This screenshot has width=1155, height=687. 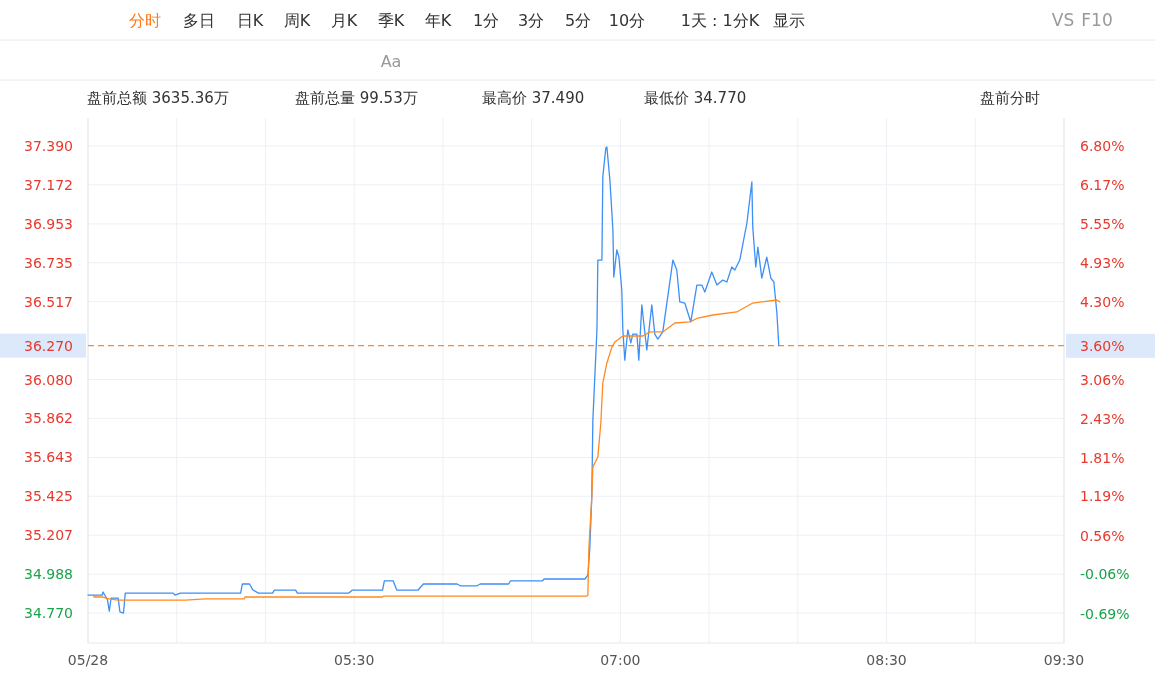 I want to click on text: 1分, so click(x=486, y=20).